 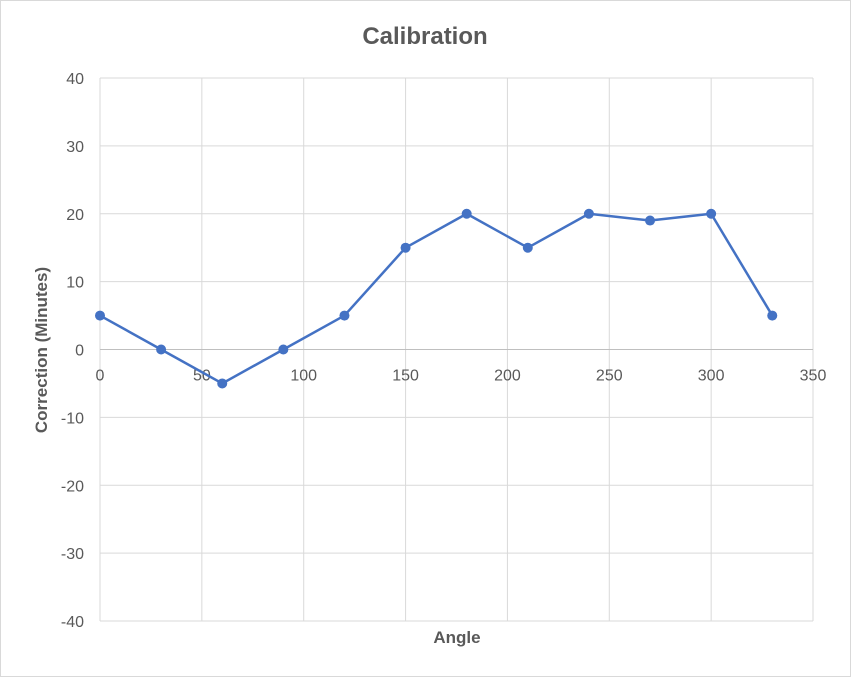 I want to click on y-tick-label: 40, so click(x=75, y=79).